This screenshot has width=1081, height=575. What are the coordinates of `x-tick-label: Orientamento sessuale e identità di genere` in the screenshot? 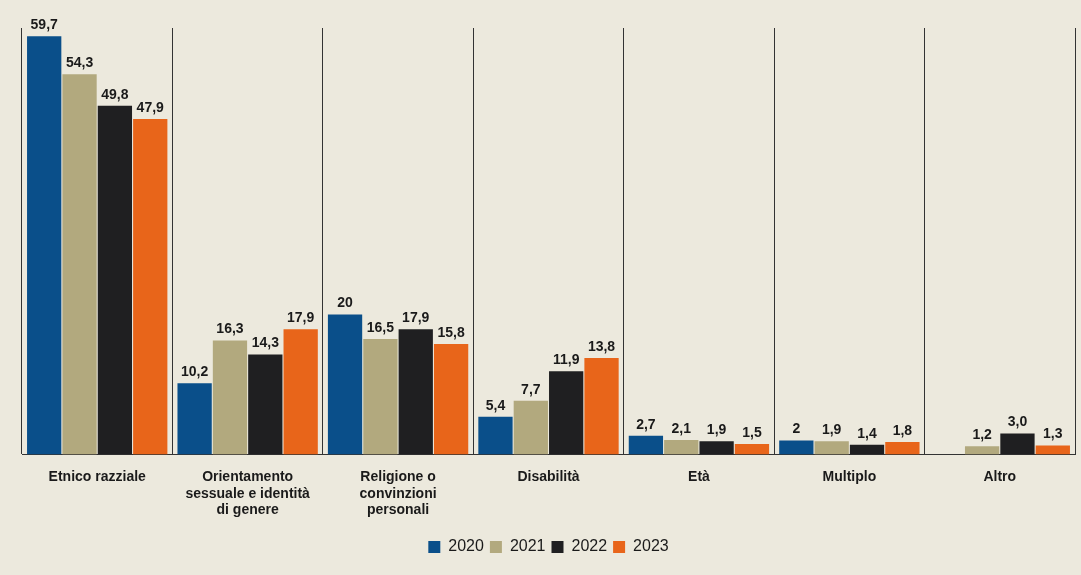 It's located at (248, 492).